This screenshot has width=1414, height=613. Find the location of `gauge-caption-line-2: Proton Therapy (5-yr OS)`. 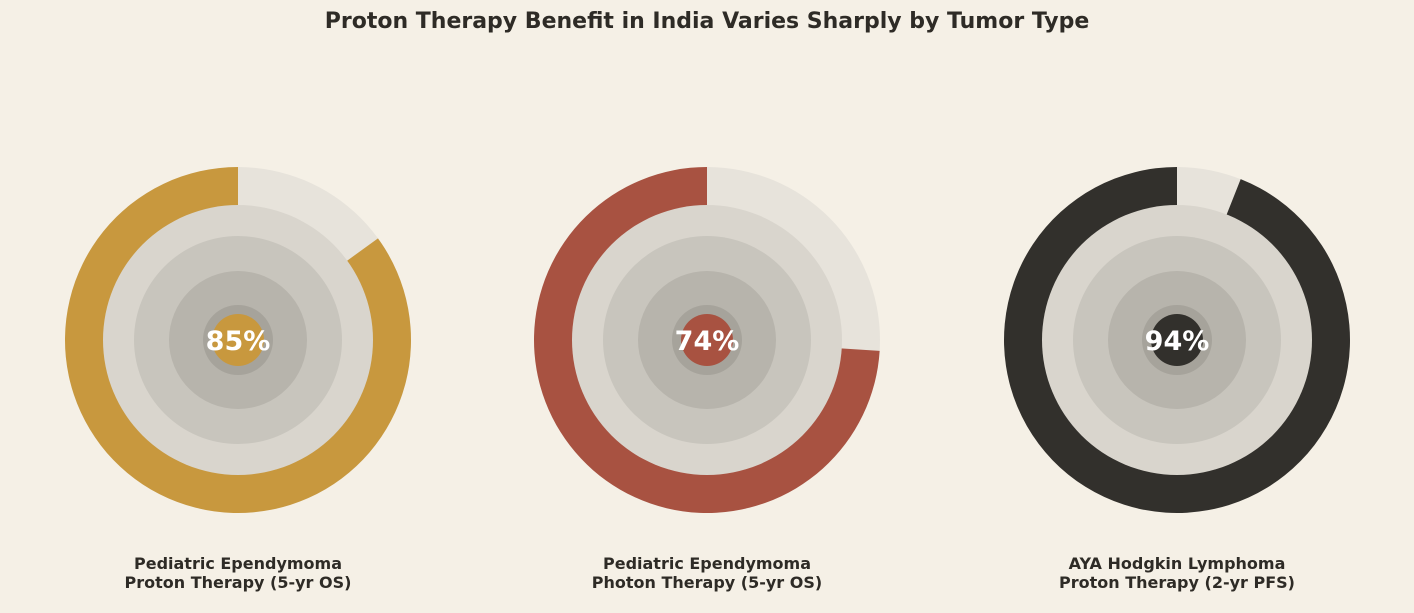

gauge-caption-line-2: Proton Therapy (5-yr OS) is located at coordinates (238, 582).